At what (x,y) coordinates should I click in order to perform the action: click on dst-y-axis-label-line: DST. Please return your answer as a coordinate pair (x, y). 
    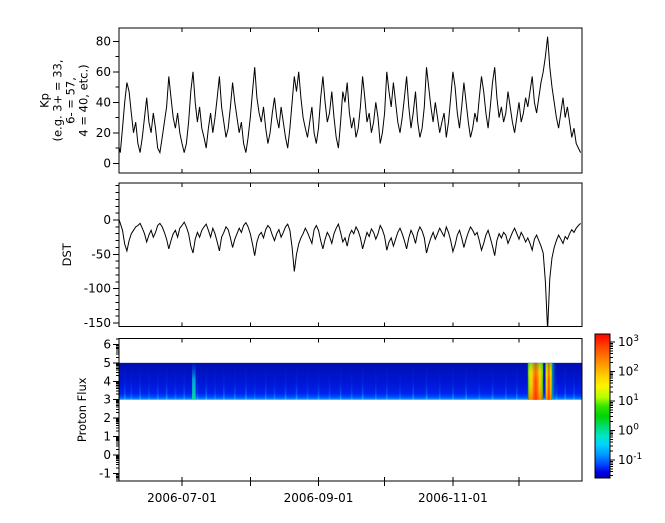
    Looking at the image, I should click on (67, 254).